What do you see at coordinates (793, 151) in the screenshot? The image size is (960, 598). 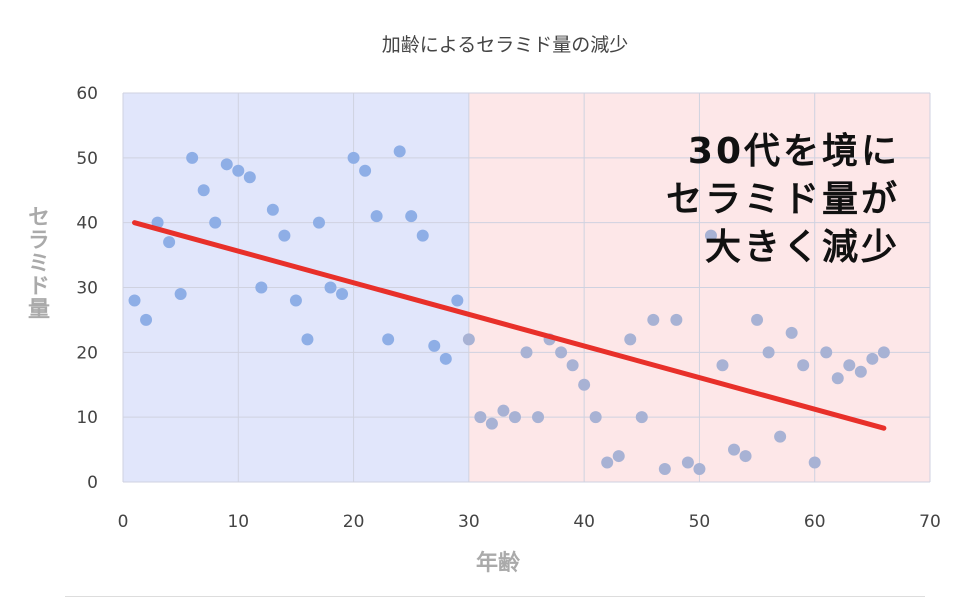 I see `annotation-line: 30代を境に` at bounding box center [793, 151].